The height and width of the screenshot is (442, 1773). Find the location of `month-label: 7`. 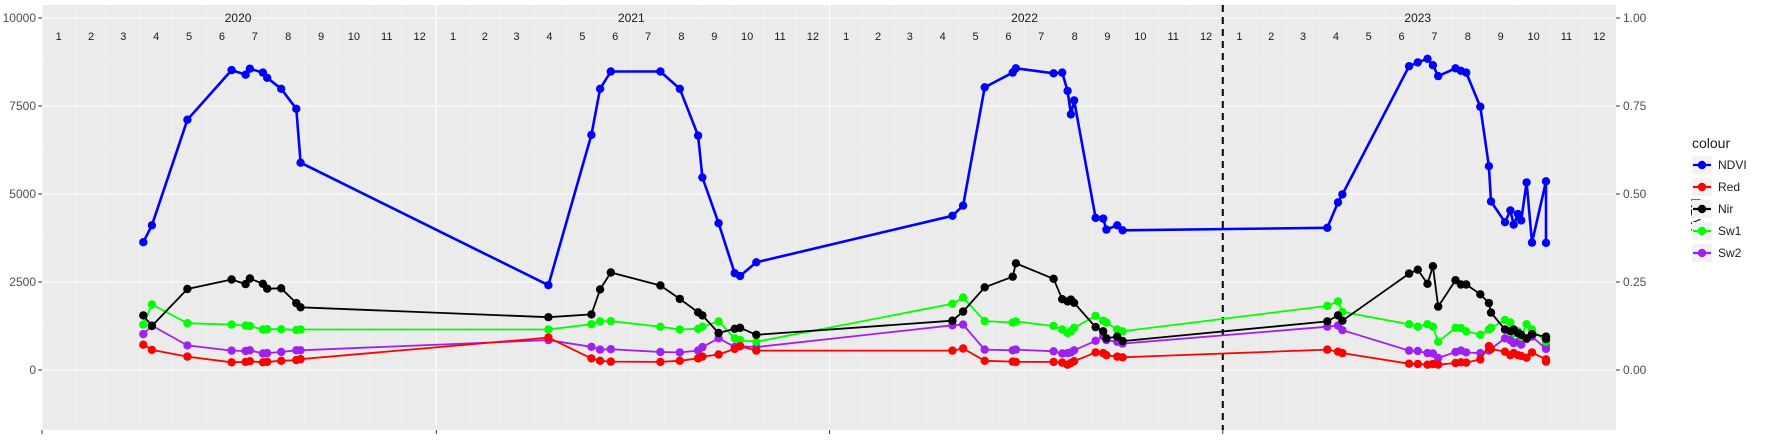

month-label: 7 is located at coordinates (1041, 37).